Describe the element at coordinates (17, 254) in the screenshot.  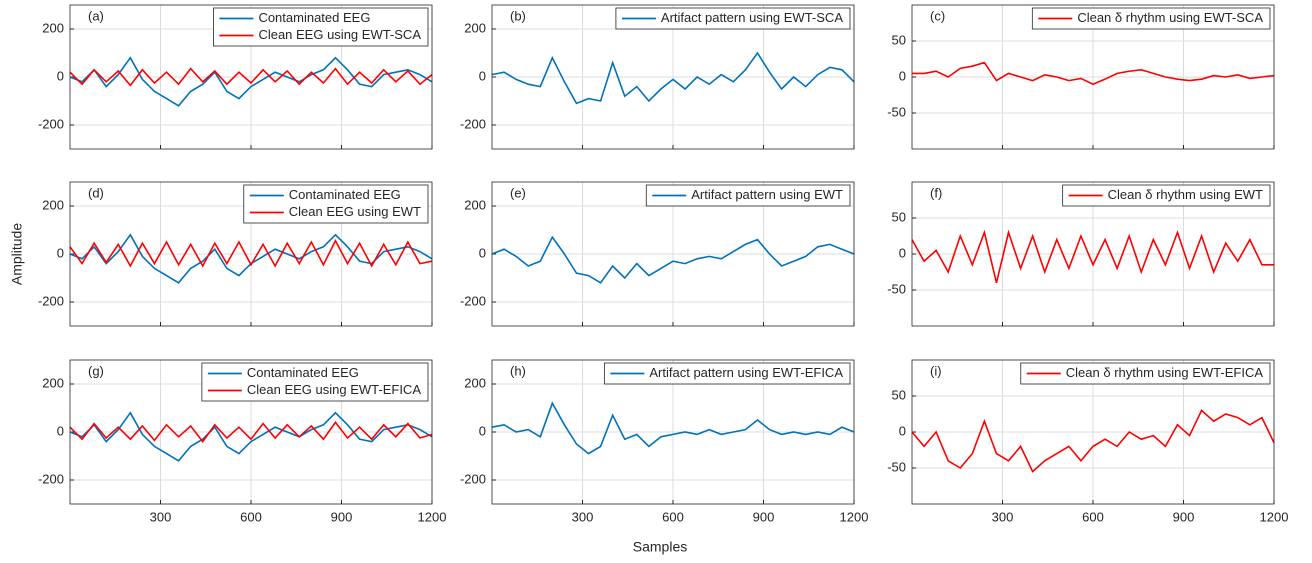
I see `y-axis-title: Amplitude` at that location.